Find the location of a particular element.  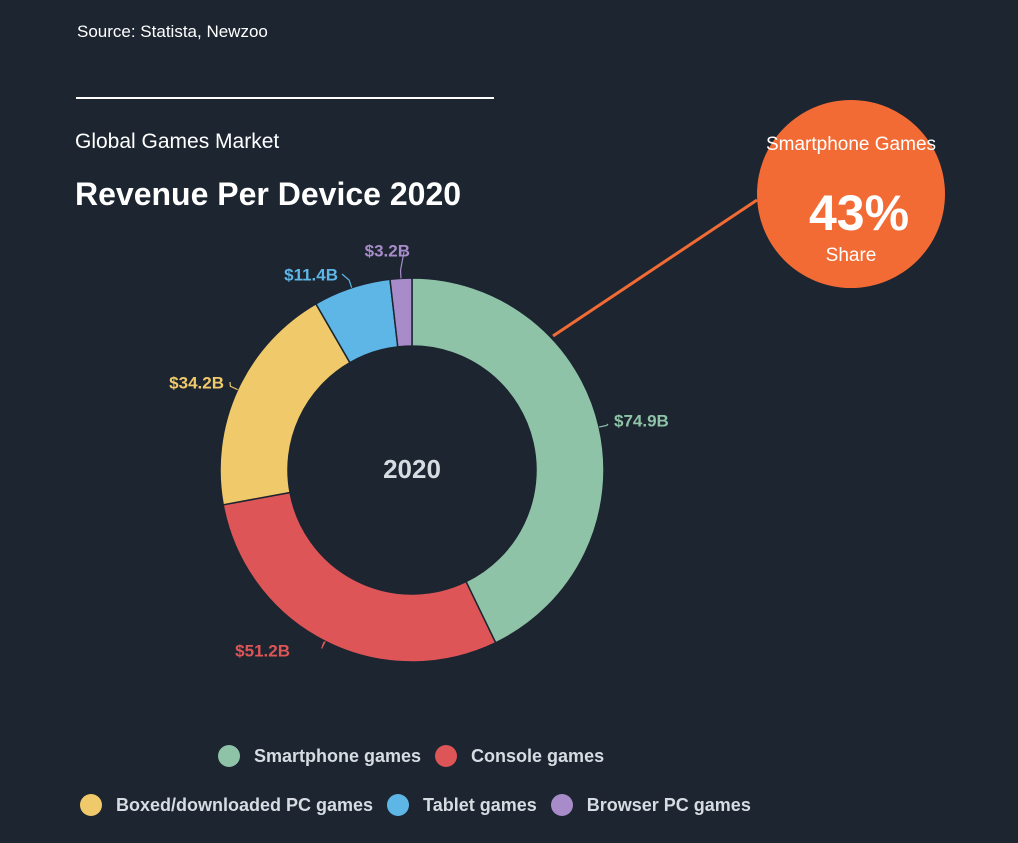

leader-line-boxed-downloaded-pc-games is located at coordinates (233, 386).